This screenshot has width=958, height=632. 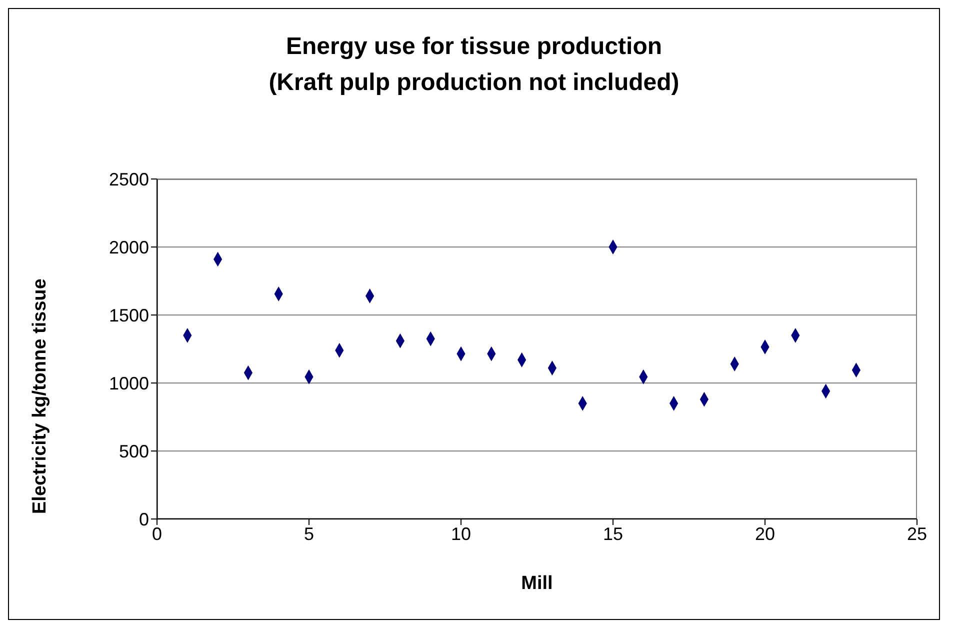 I want to click on y-tick-label: 2000, so click(x=128, y=247).